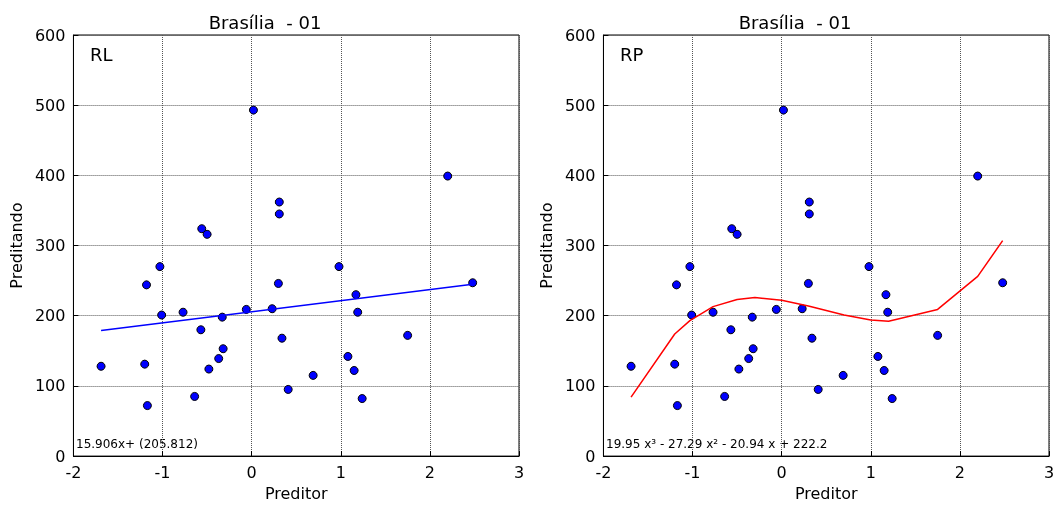 The width and height of the screenshot is (1061, 506). I want to click on annotation: RL, so click(101, 54).